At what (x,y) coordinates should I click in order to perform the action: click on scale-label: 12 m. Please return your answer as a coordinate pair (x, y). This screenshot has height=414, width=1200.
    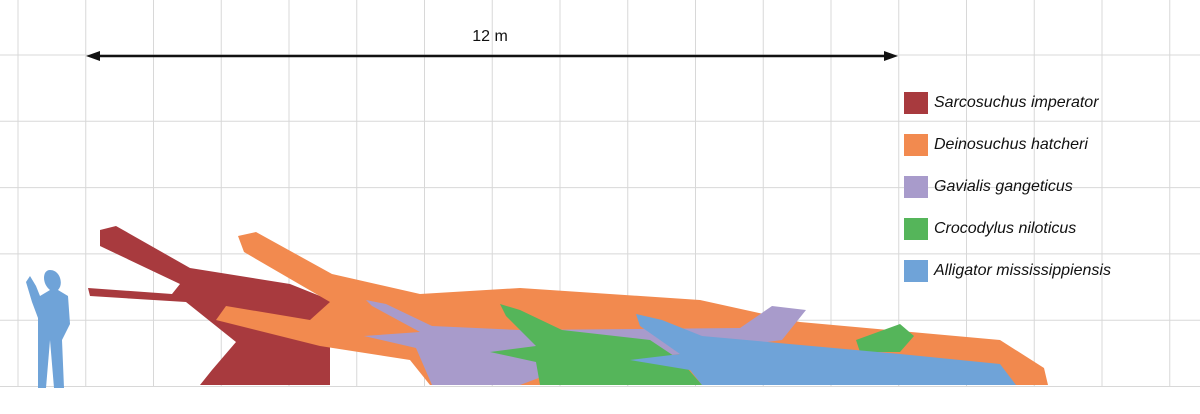
    Looking at the image, I should click on (490, 36).